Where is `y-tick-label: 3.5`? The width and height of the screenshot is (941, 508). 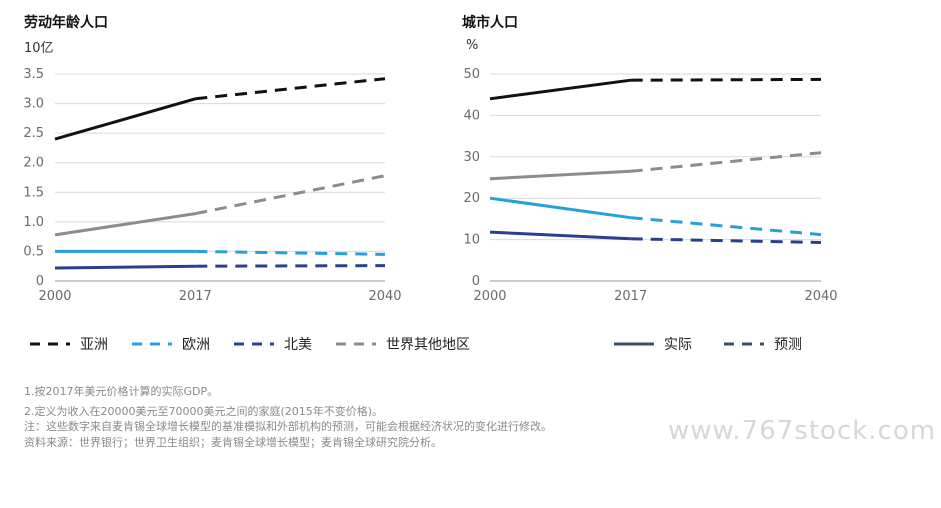
y-tick-label: 3.5 is located at coordinates (33, 74).